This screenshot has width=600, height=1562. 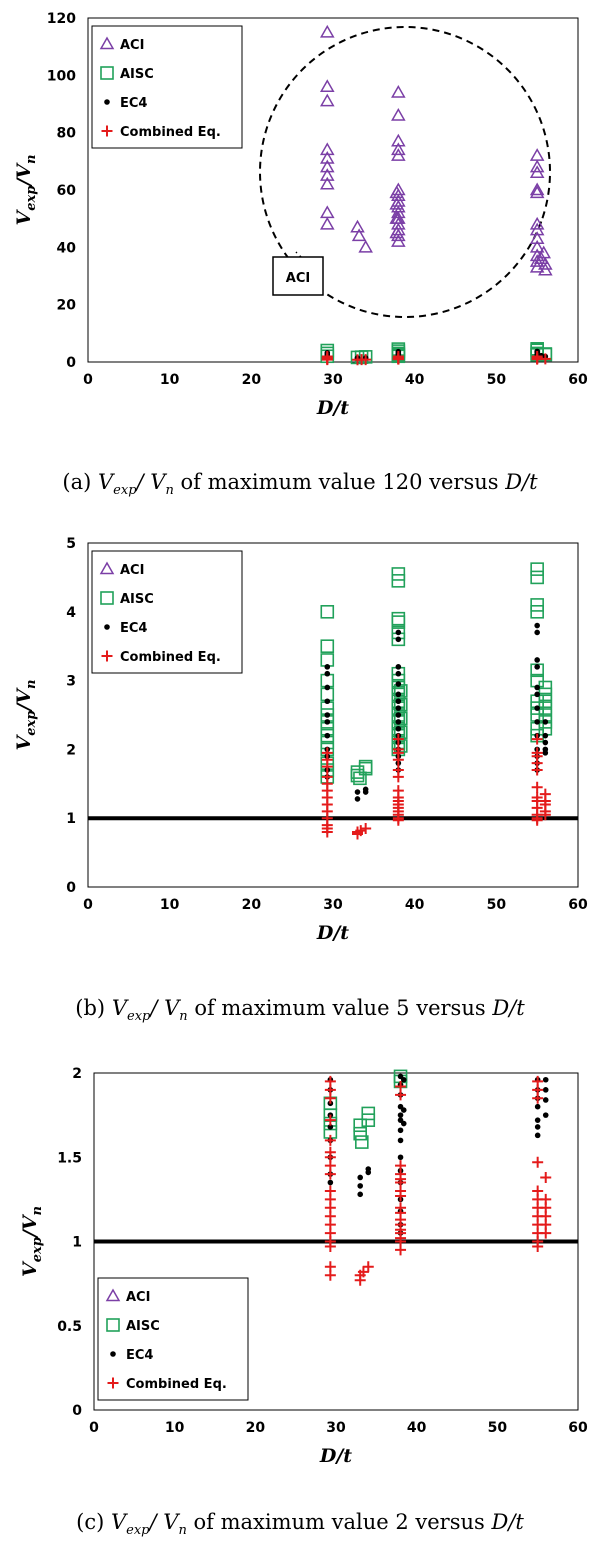 What do you see at coordinates (107, 656) in the screenshot?
I see `legend-marker-b-combined` at bounding box center [107, 656].